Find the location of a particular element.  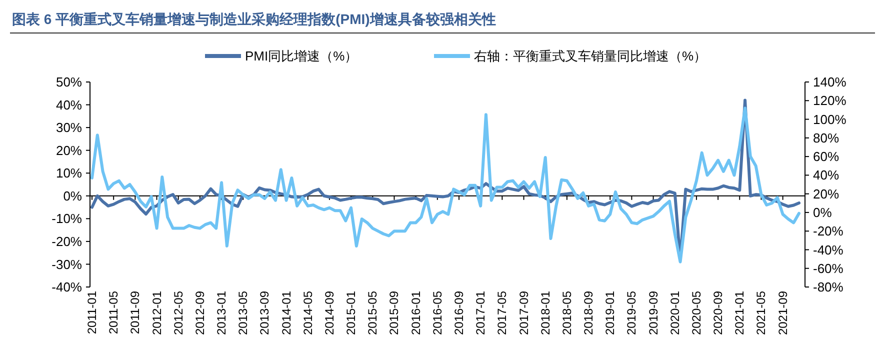

y2-tick-label: -40% is located at coordinates (828, 250).